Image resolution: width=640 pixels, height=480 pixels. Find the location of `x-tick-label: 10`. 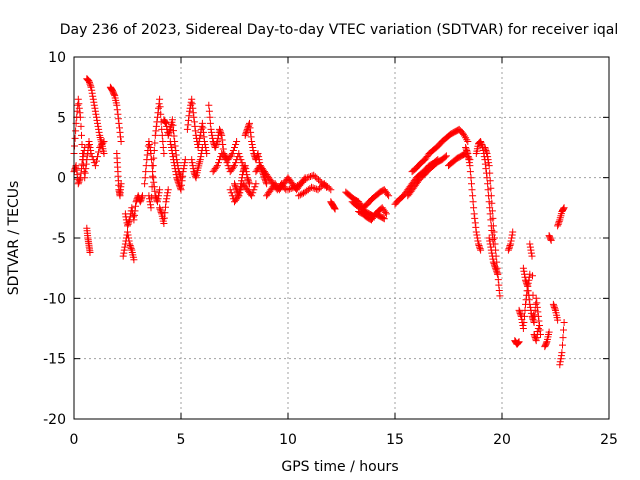

x-tick-label: 10 is located at coordinates (288, 440).